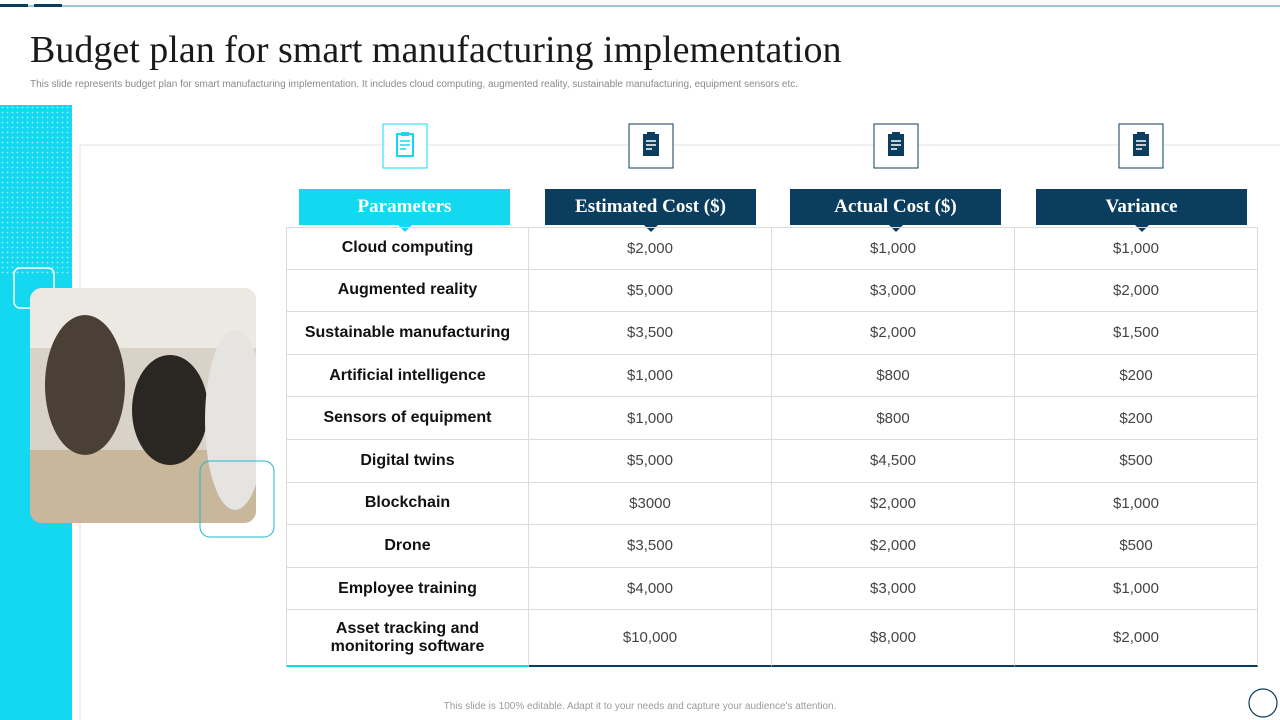 This screenshot has width=1280, height=720. What do you see at coordinates (895, 210) in the screenshot?
I see `column-header: Actual Cost ($)` at bounding box center [895, 210].